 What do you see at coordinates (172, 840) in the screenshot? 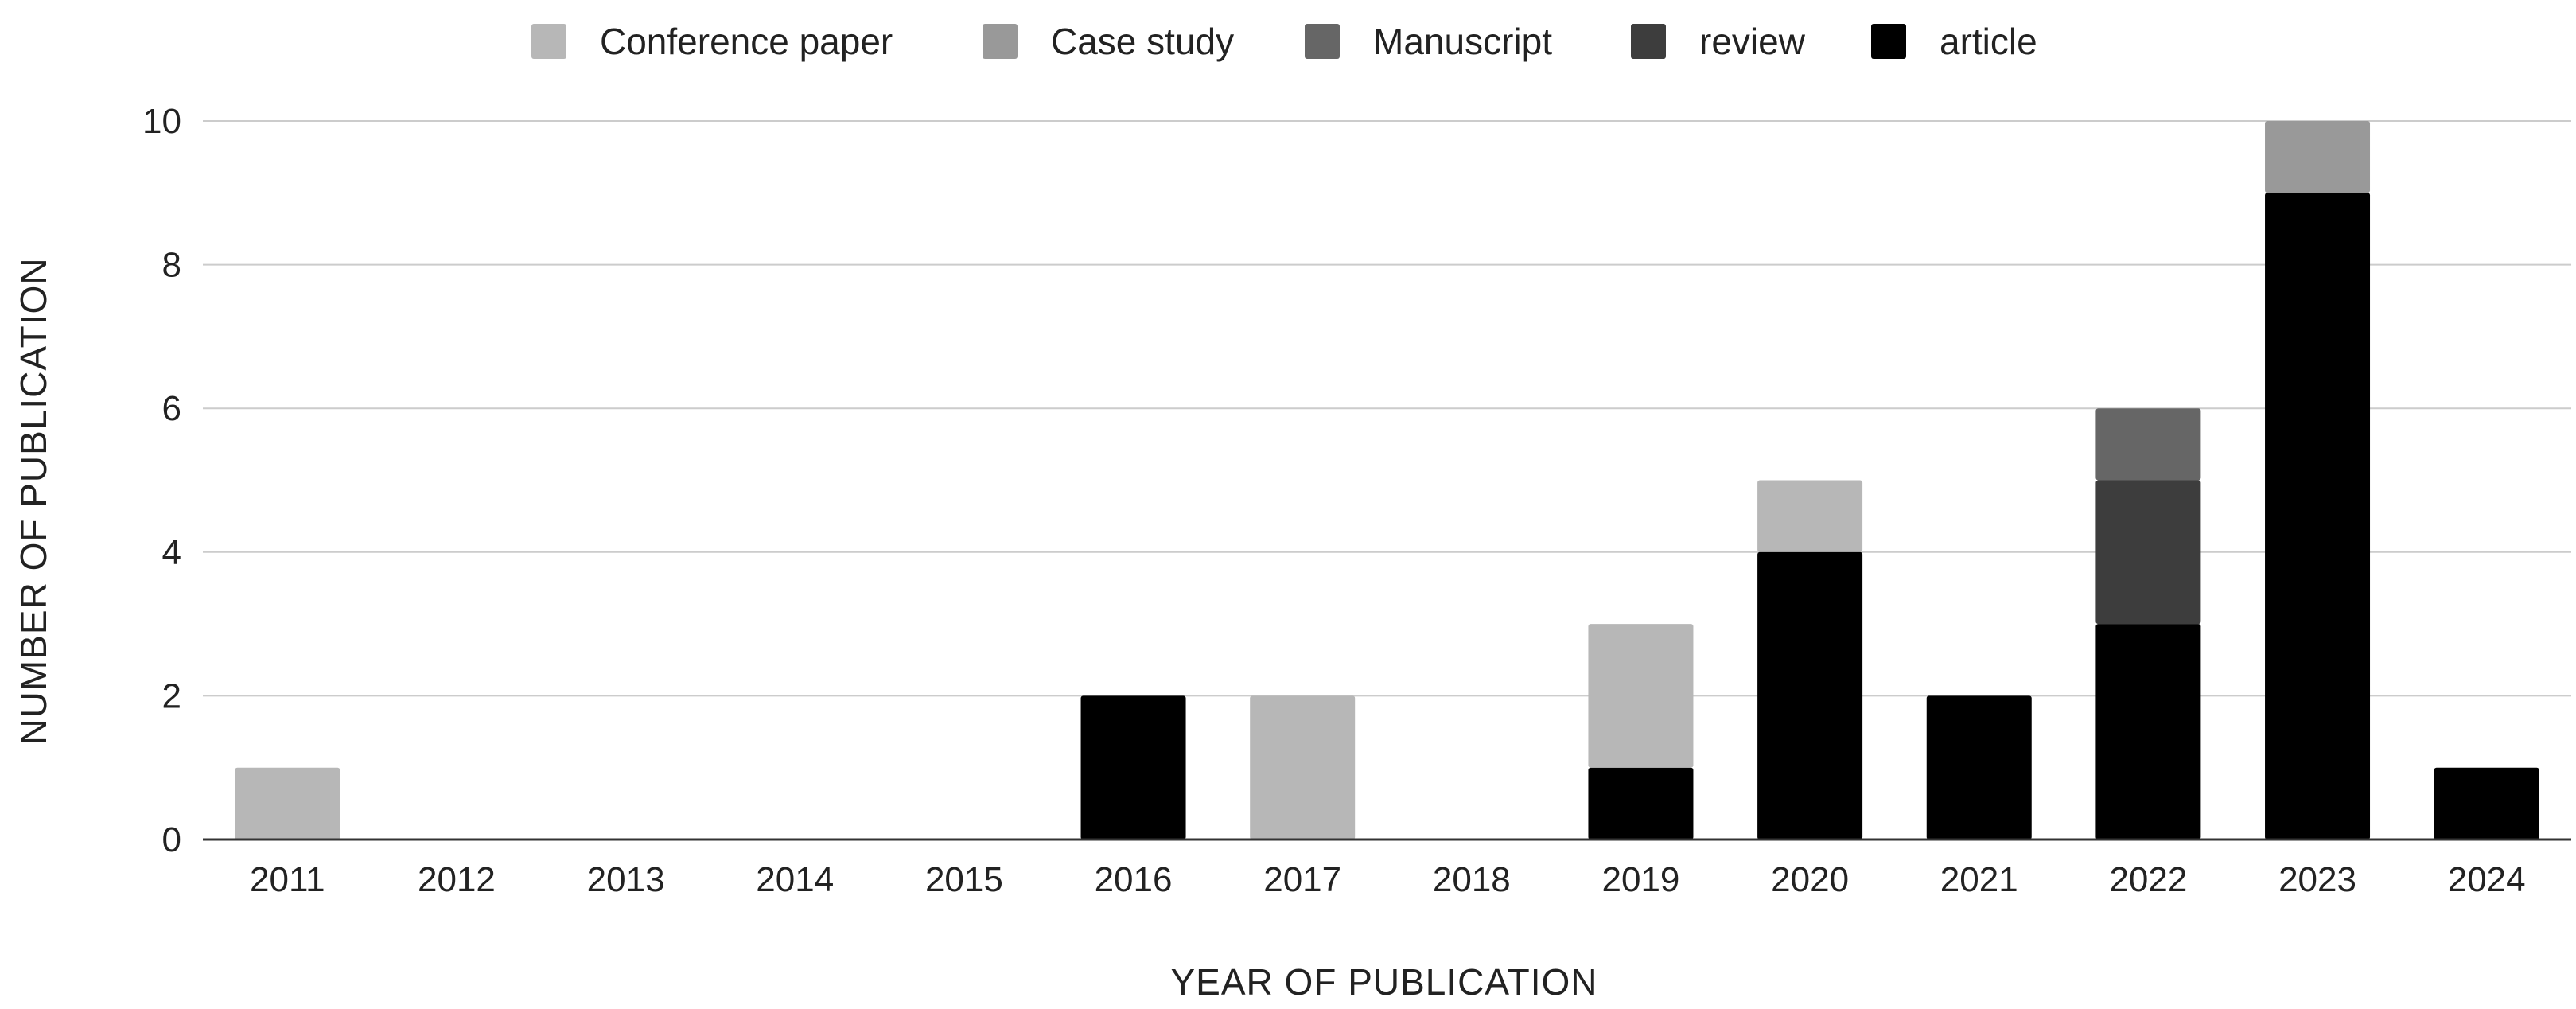
I see `y-tick-label: 0` at bounding box center [172, 840].